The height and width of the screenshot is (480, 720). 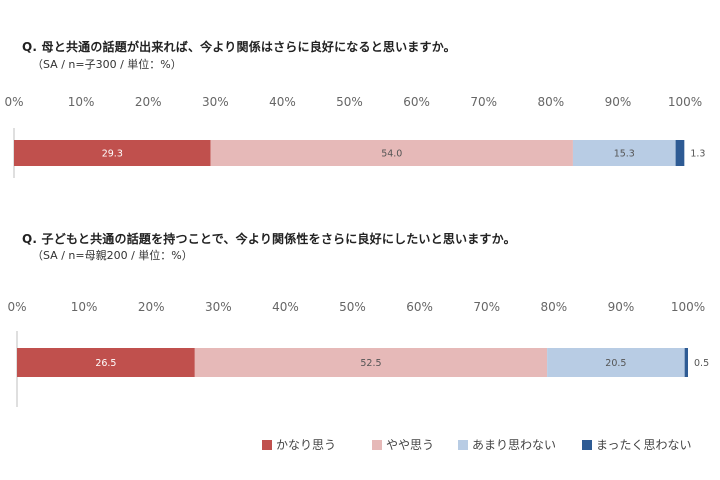 What do you see at coordinates (618, 102) in the screenshot?
I see `chart1-tick-9: 90%` at bounding box center [618, 102].